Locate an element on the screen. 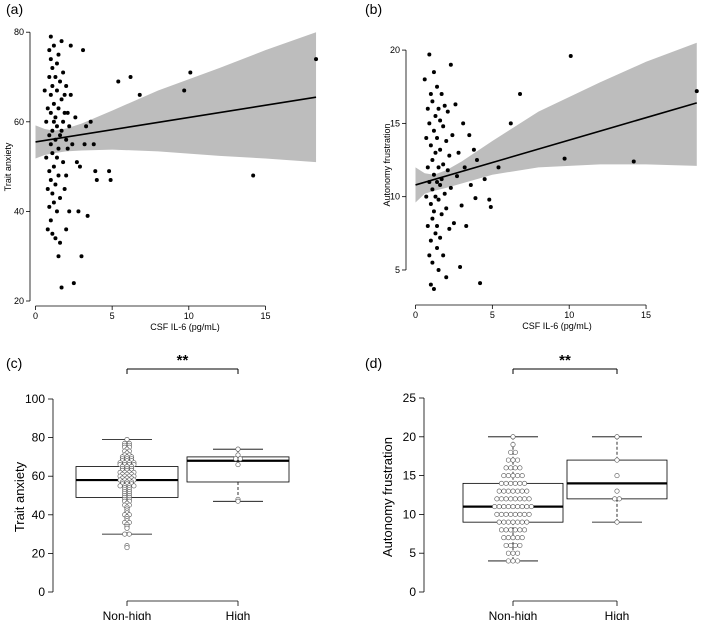 The width and height of the screenshot is (709, 620). y-tick-label: 60 is located at coordinates (19, 122).